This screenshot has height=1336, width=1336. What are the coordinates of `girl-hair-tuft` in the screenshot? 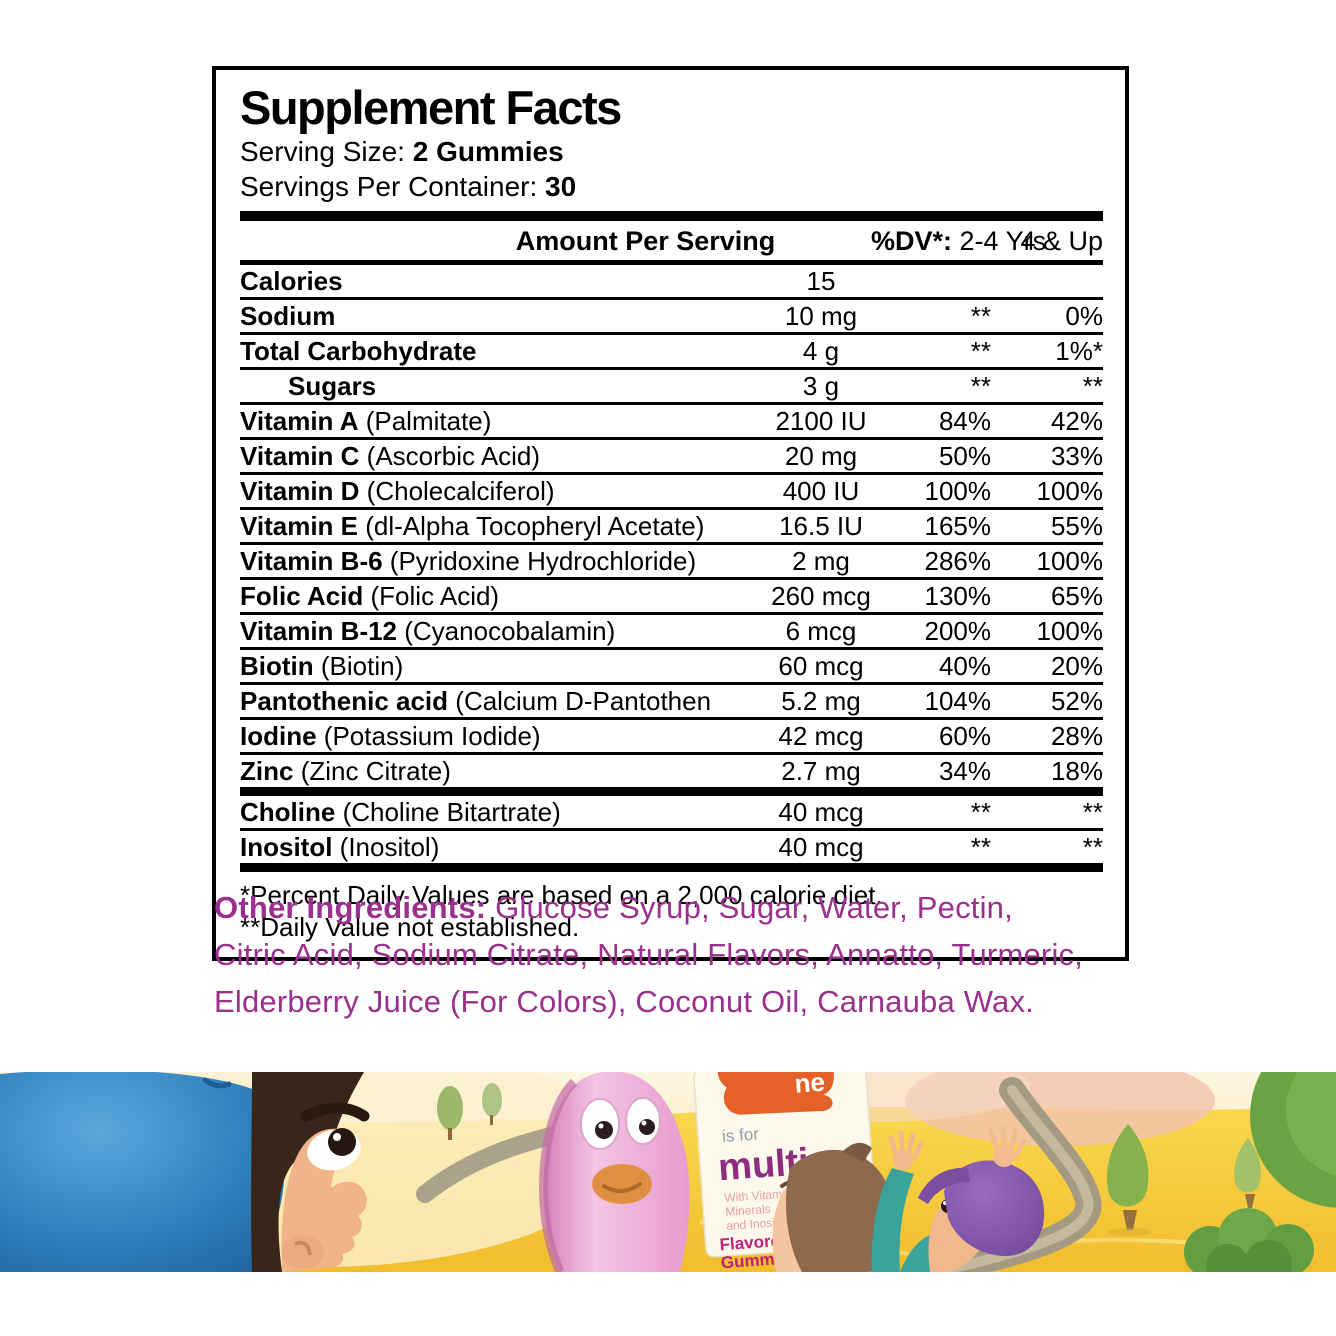 It's located at (857, 1152).